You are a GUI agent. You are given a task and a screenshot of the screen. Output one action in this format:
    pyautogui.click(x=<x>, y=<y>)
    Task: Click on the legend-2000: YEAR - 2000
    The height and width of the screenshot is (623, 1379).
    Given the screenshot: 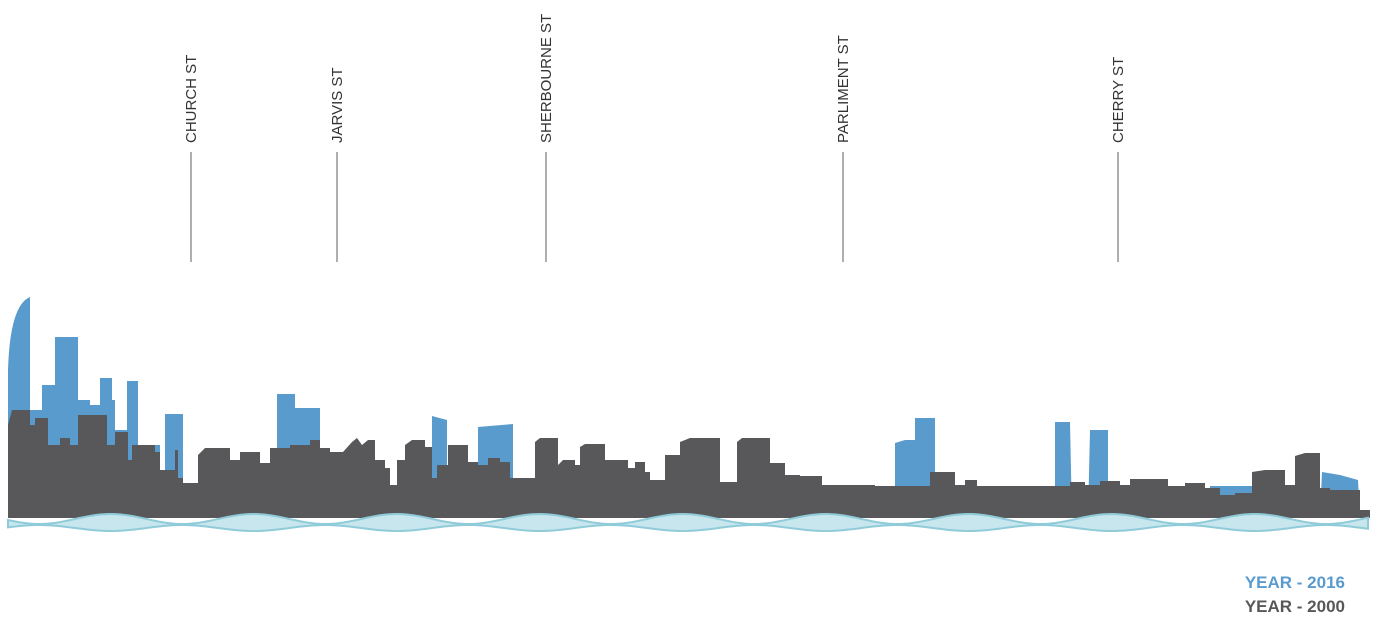 What is the action you would take?
    pyautogui.click(x=1295, y=606)
    